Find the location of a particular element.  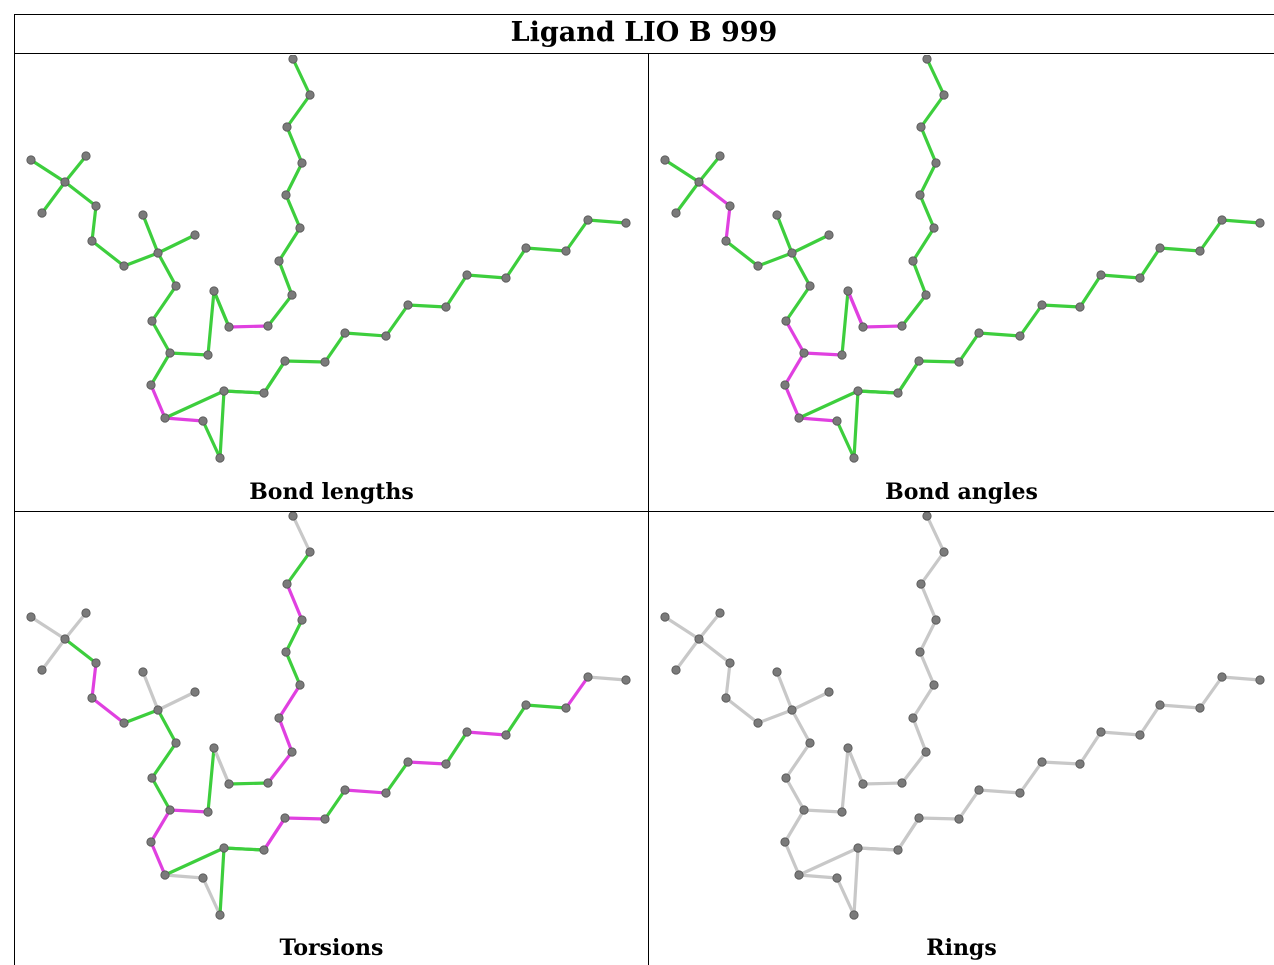

panel-caption-torsions: Torsions is located at coordinates (331, 948).